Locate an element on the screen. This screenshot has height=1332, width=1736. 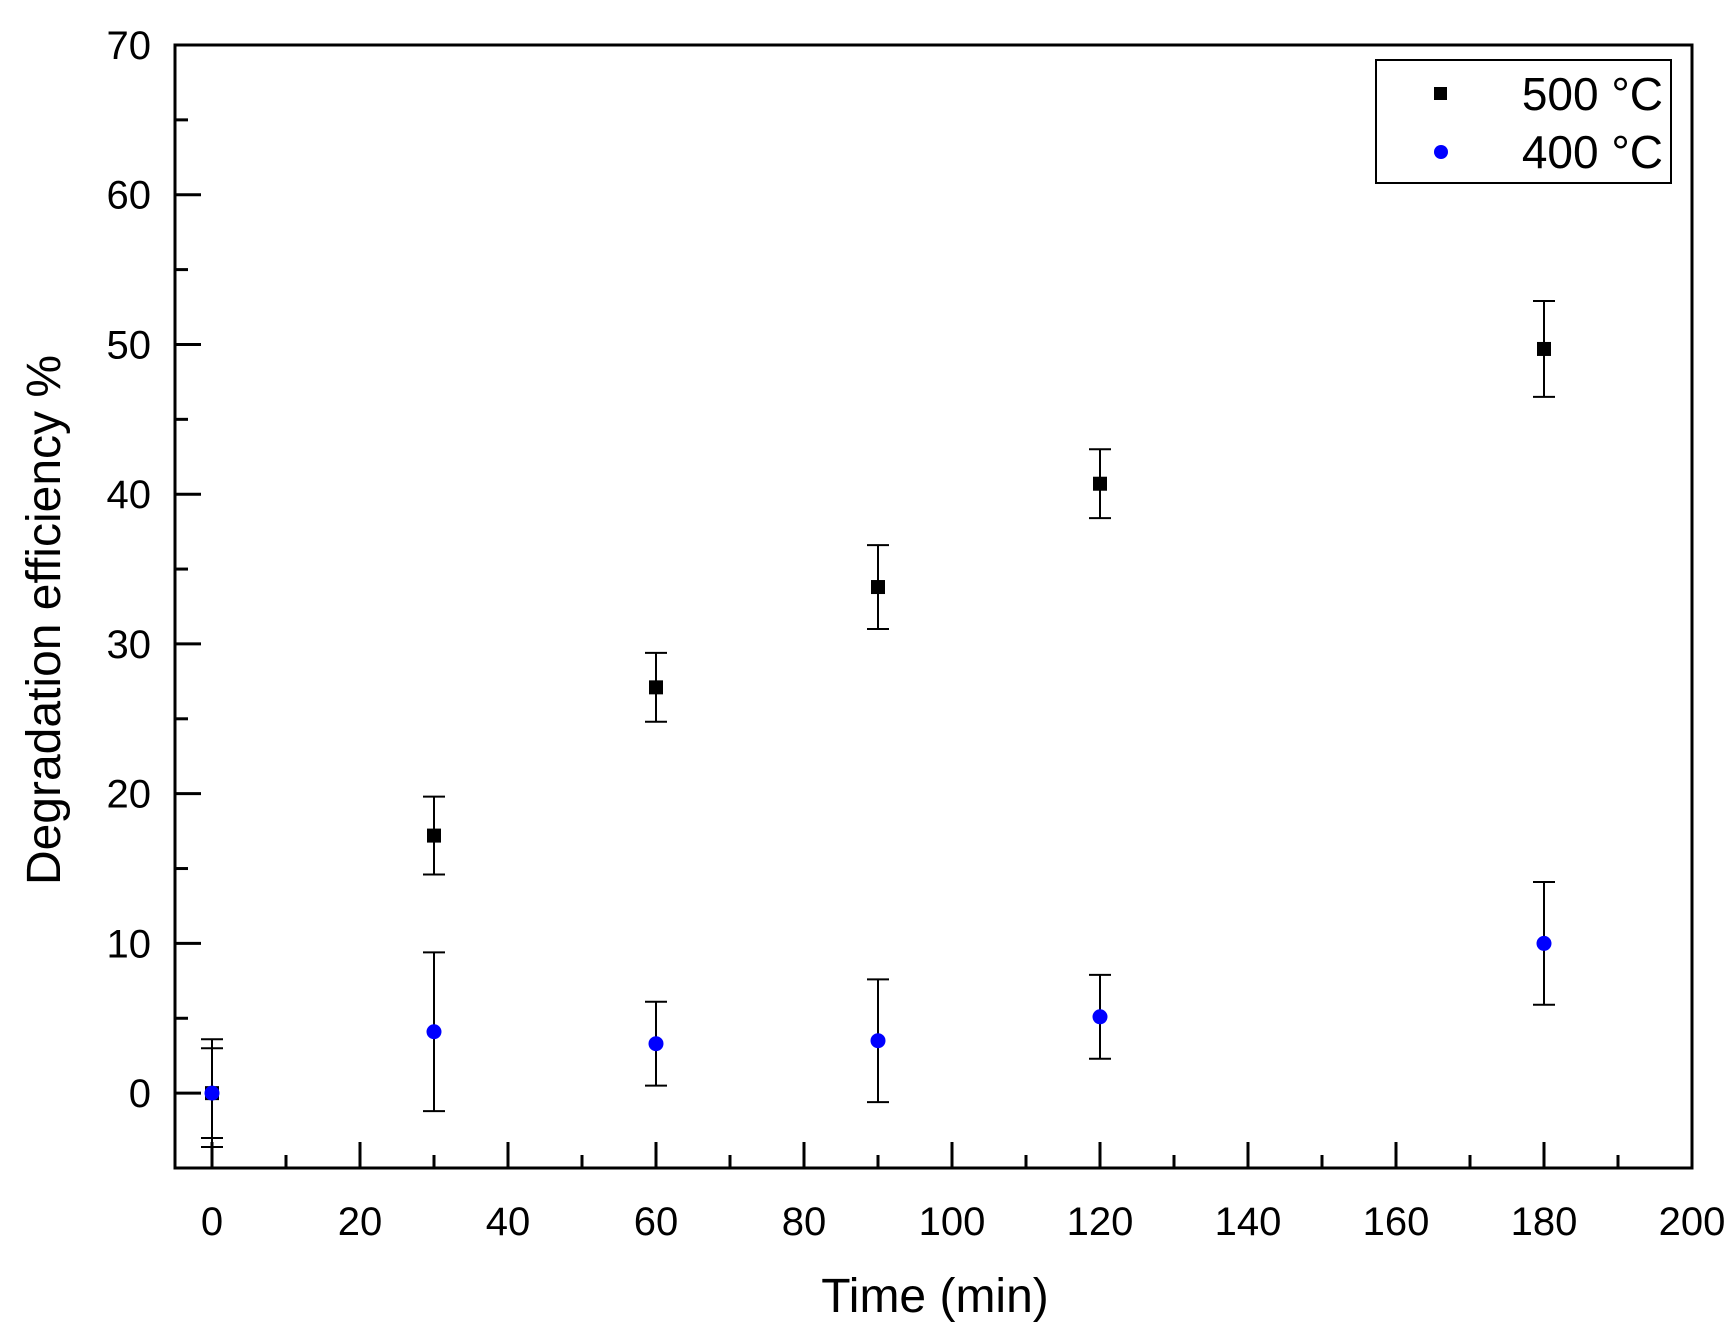
legend-label-400c: 400 °C is located at coordinates (1592, 152).